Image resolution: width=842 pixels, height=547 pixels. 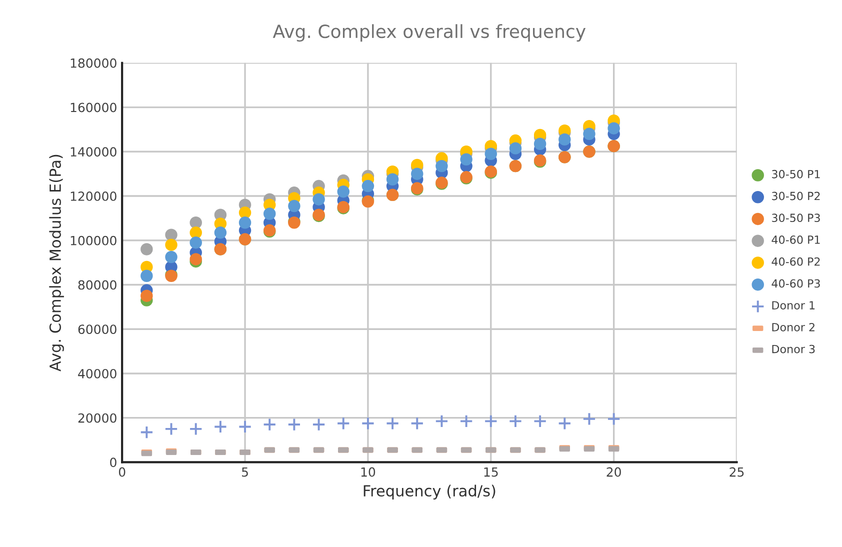 I want to click on y-tick-label: 160000, so click(x=93, y=107).